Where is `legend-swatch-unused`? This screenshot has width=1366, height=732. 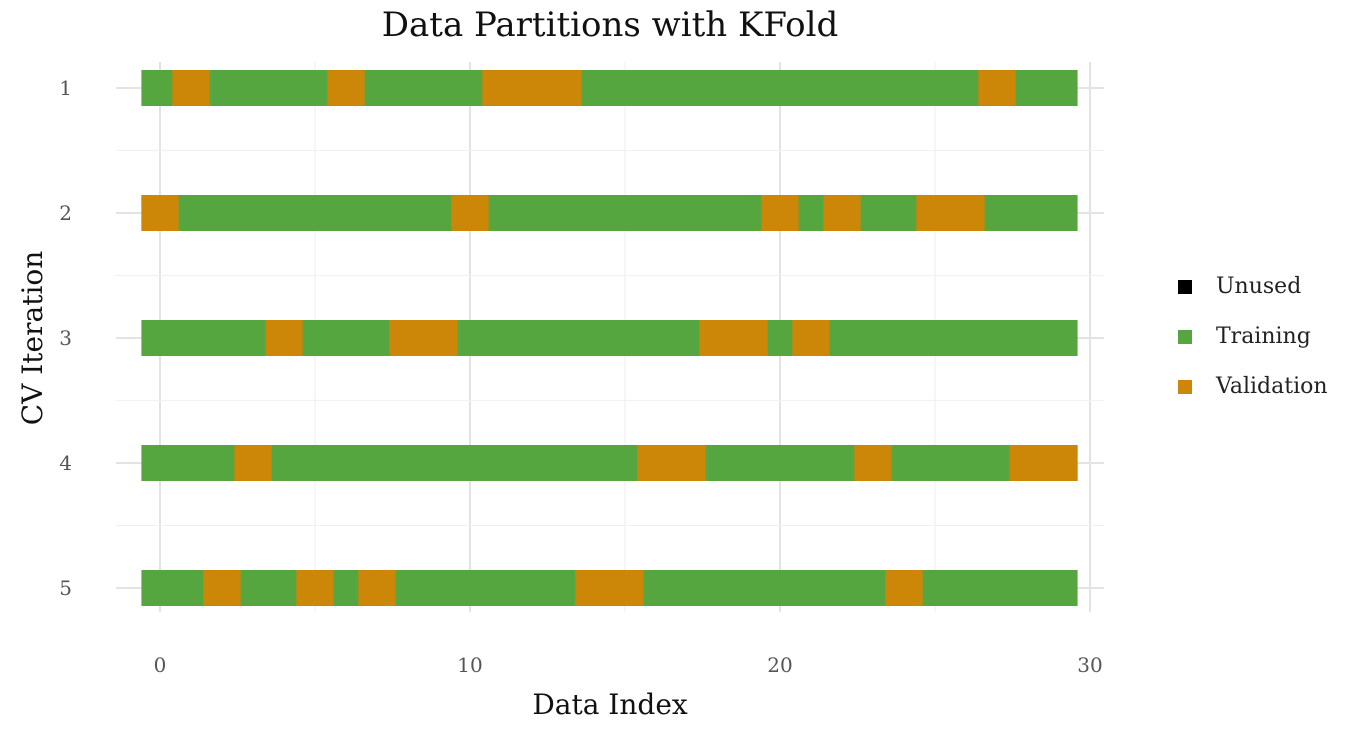
legend-swatch-unused is located at coordinates (1185, 287).